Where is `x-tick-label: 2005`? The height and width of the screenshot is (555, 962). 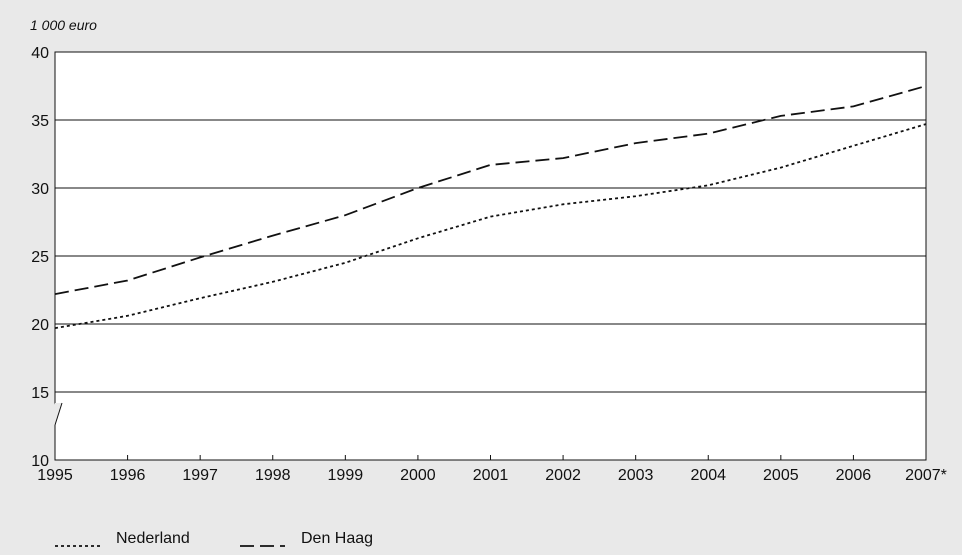
x-tick-label: 2005 is located at coordinates (781, 475).